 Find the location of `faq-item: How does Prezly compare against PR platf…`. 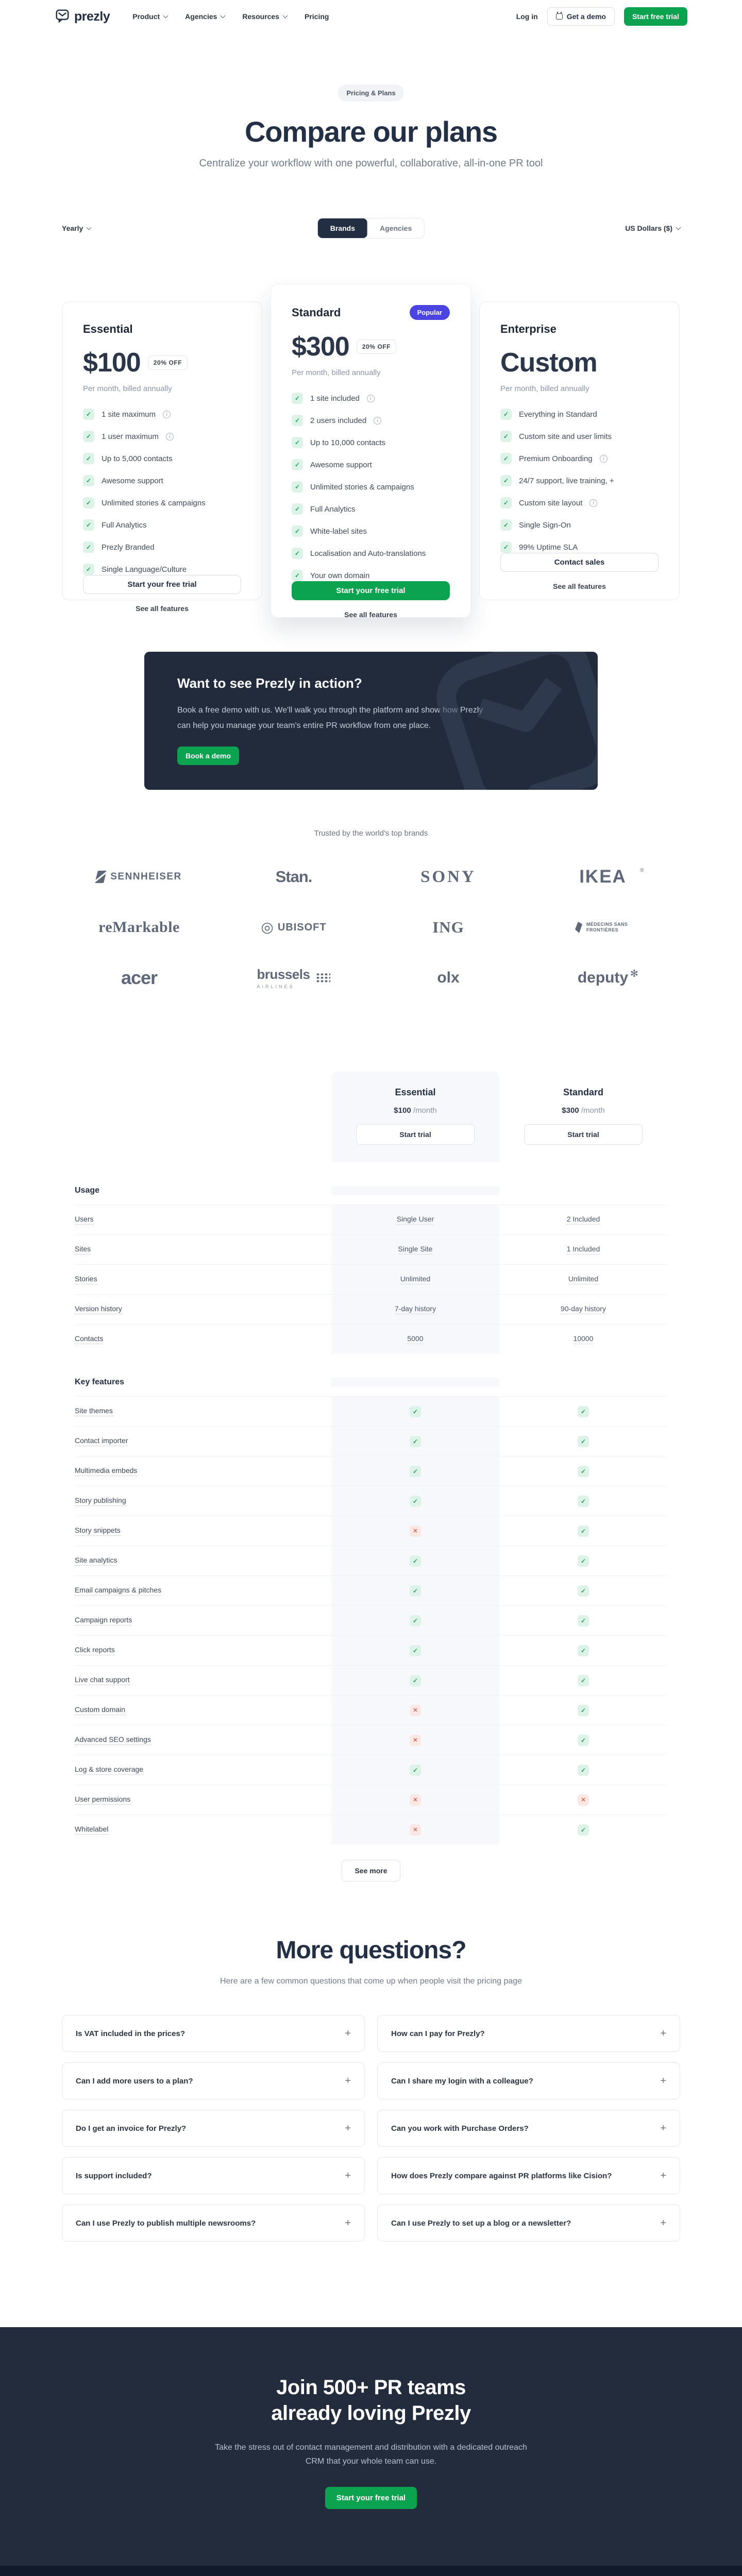

faq-item: How does Prezly compare against PR platf… is located at coordinates (528, 2175).